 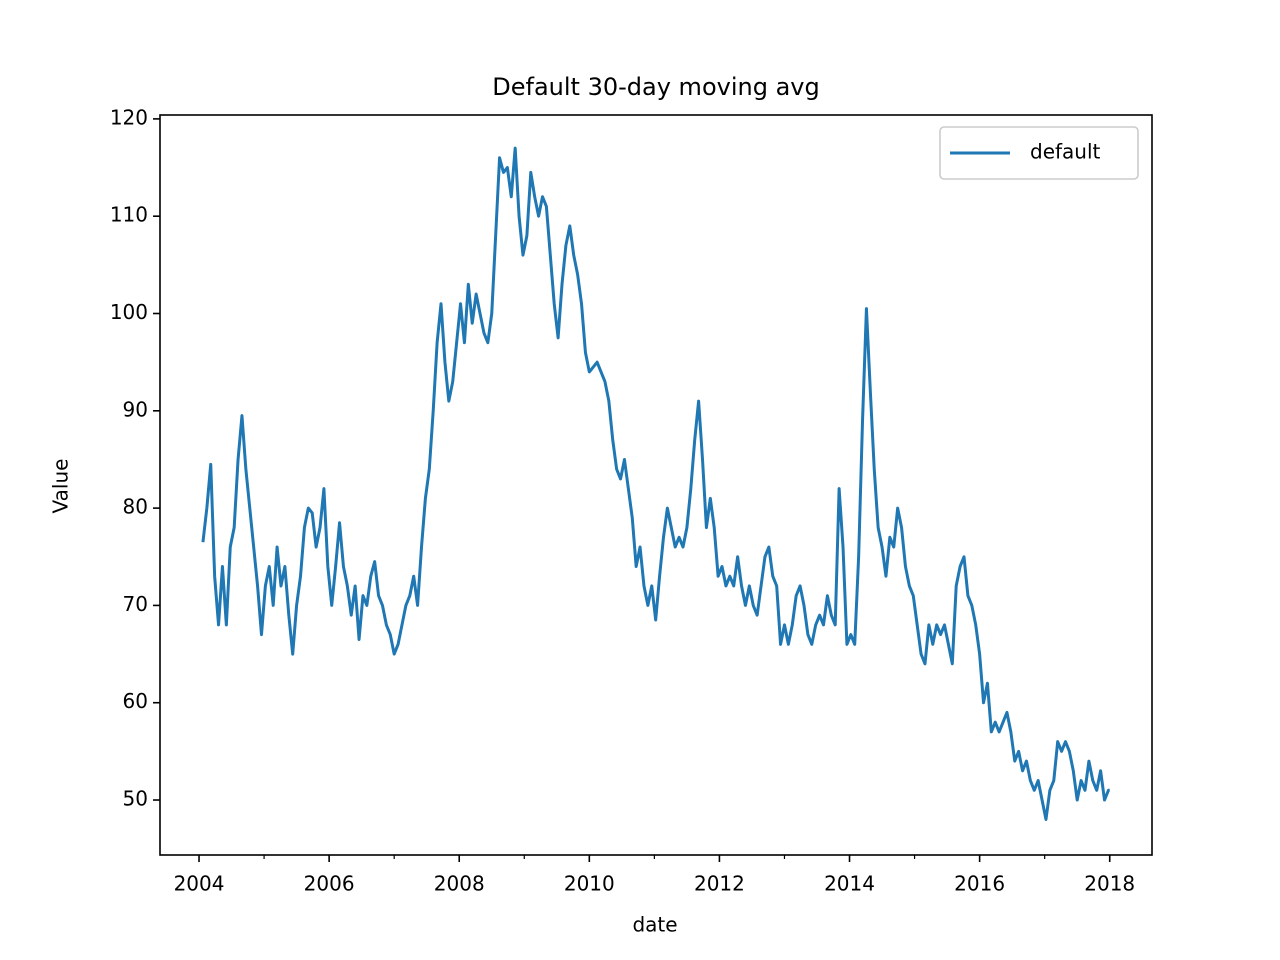 What do you see at coordinates (1065, 152) in the screenshot?
I see `legend-label: default` at bounding box center [1065, 152].